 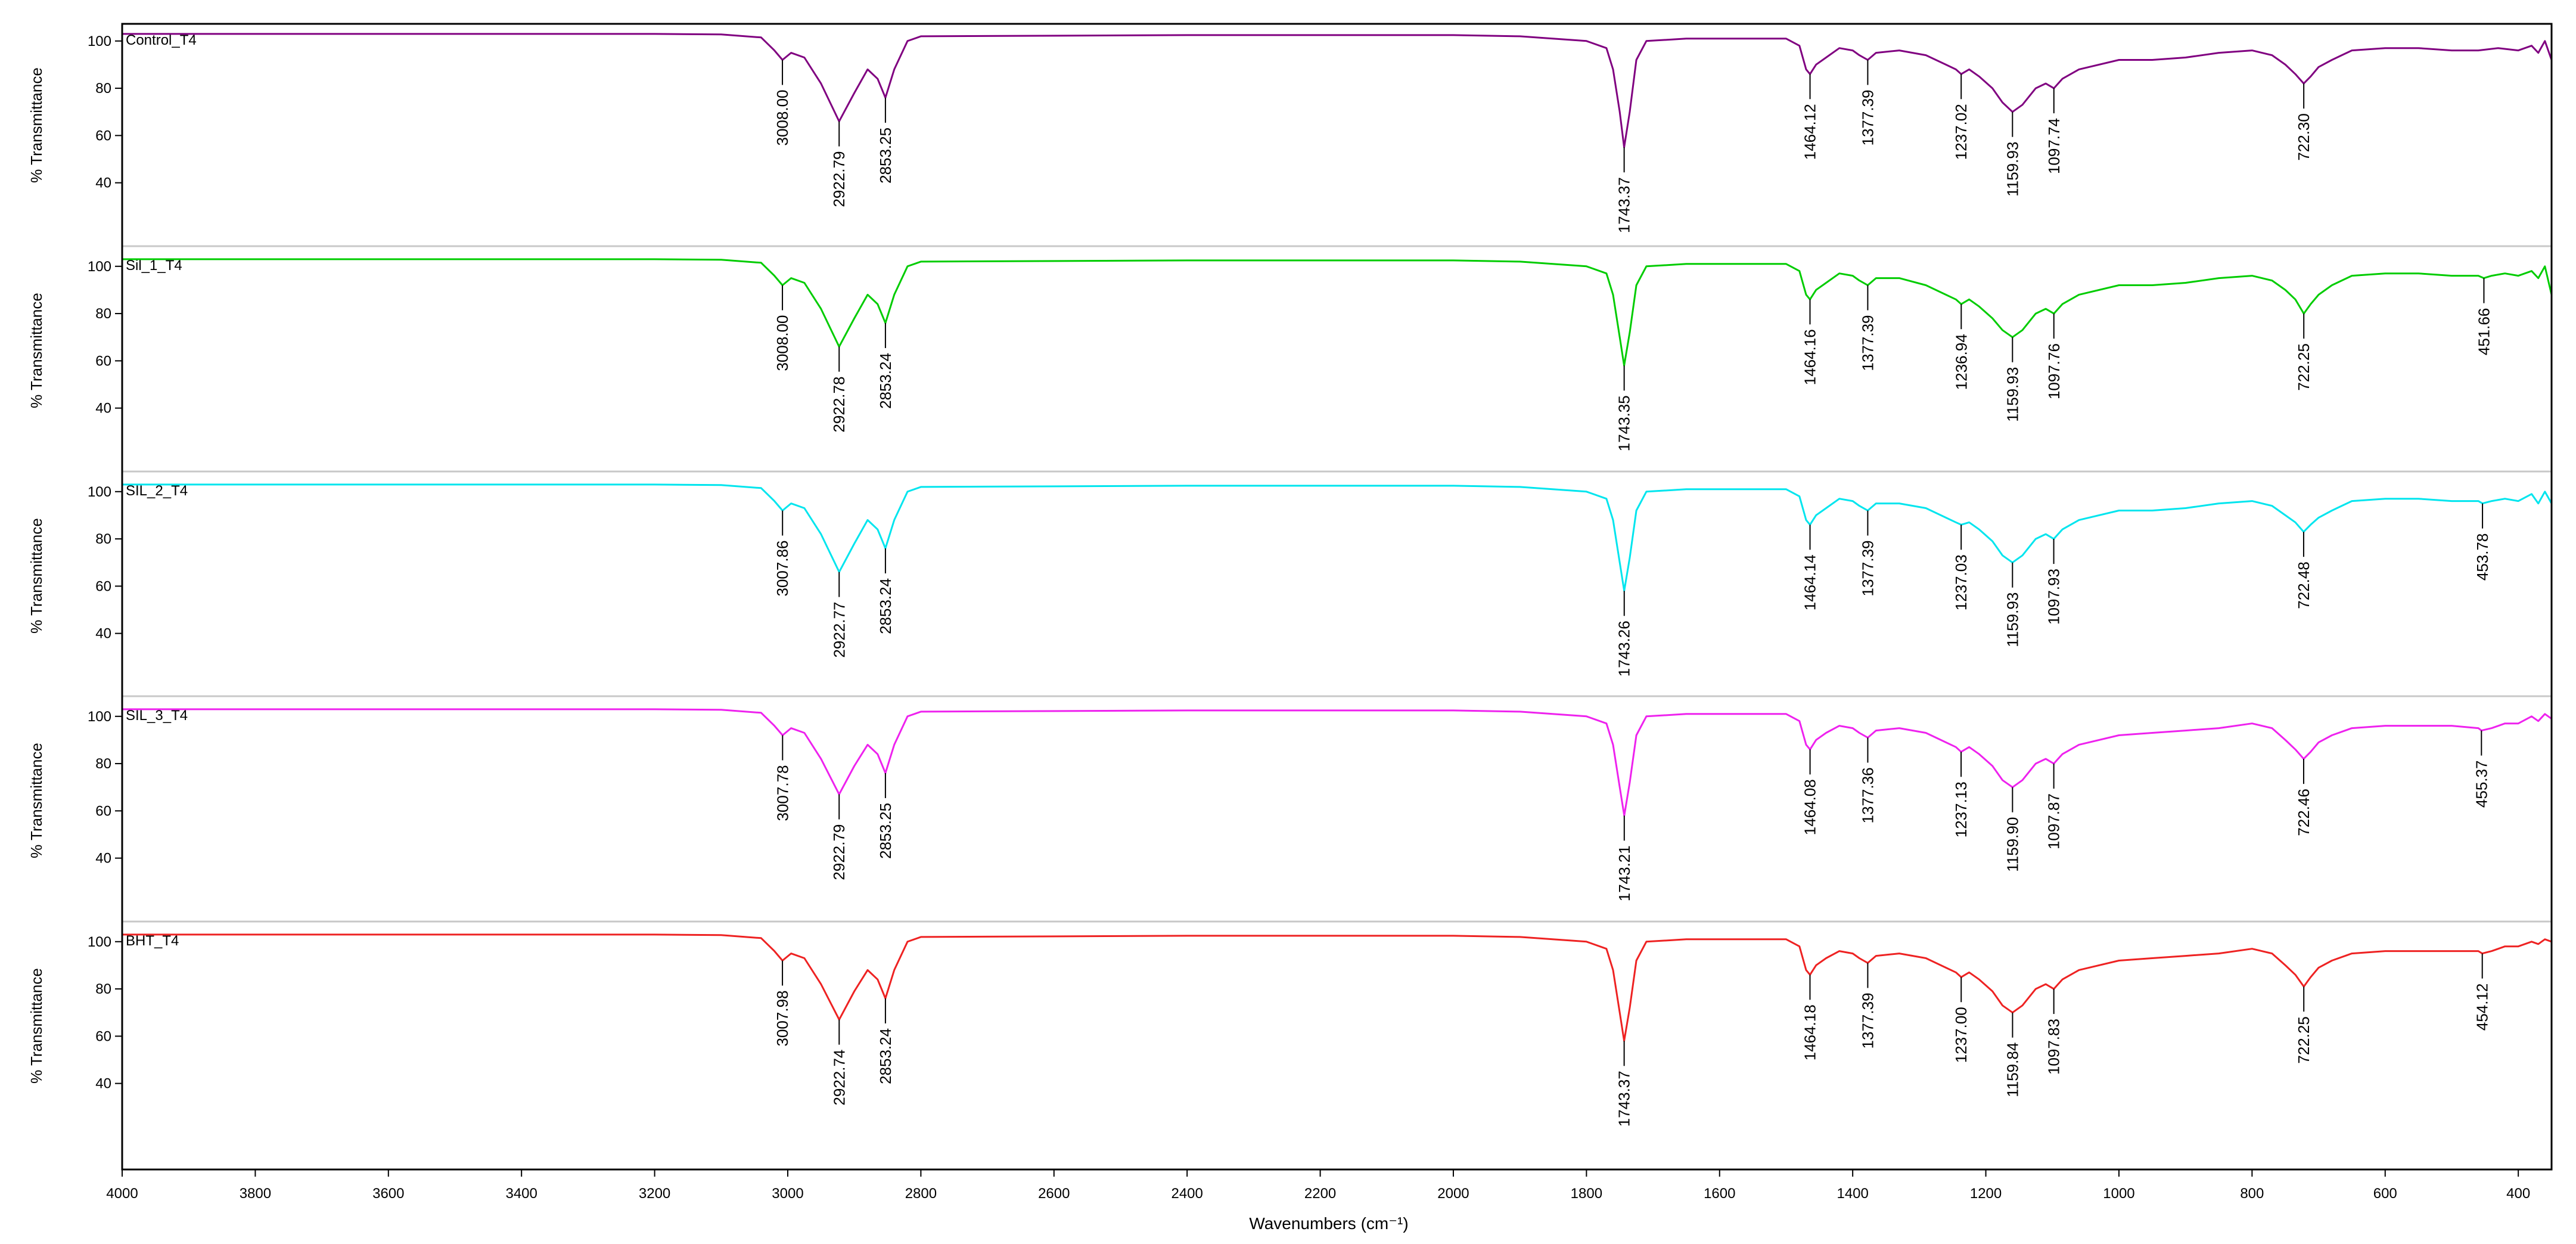 What do you see at coordinates (1624, 649) in the screenshot?
I see `peak-label: 1743.26` at bounding box center [1624, 649].